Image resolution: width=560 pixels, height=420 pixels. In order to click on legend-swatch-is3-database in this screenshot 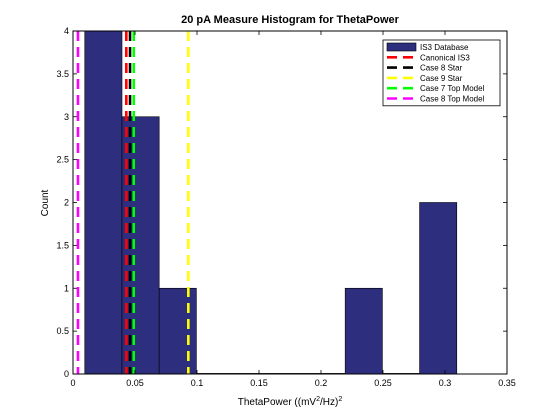, I will do `click(401, 47)`.